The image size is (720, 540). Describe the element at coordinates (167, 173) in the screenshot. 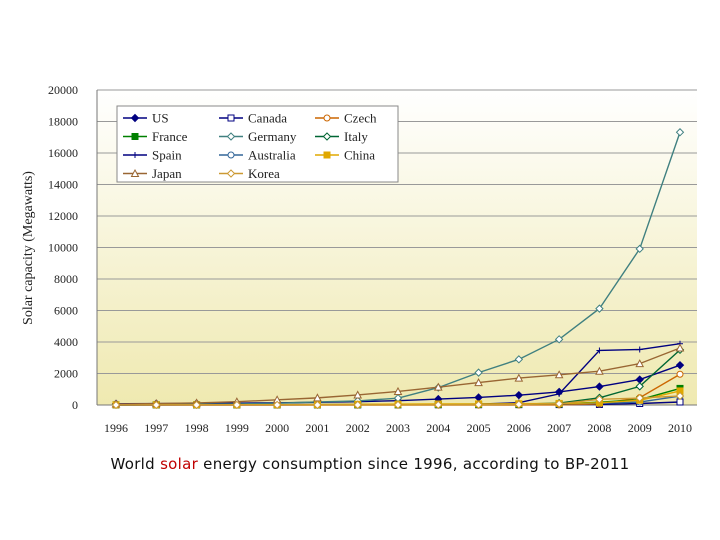

I see `legend-label: Japan` at that location.